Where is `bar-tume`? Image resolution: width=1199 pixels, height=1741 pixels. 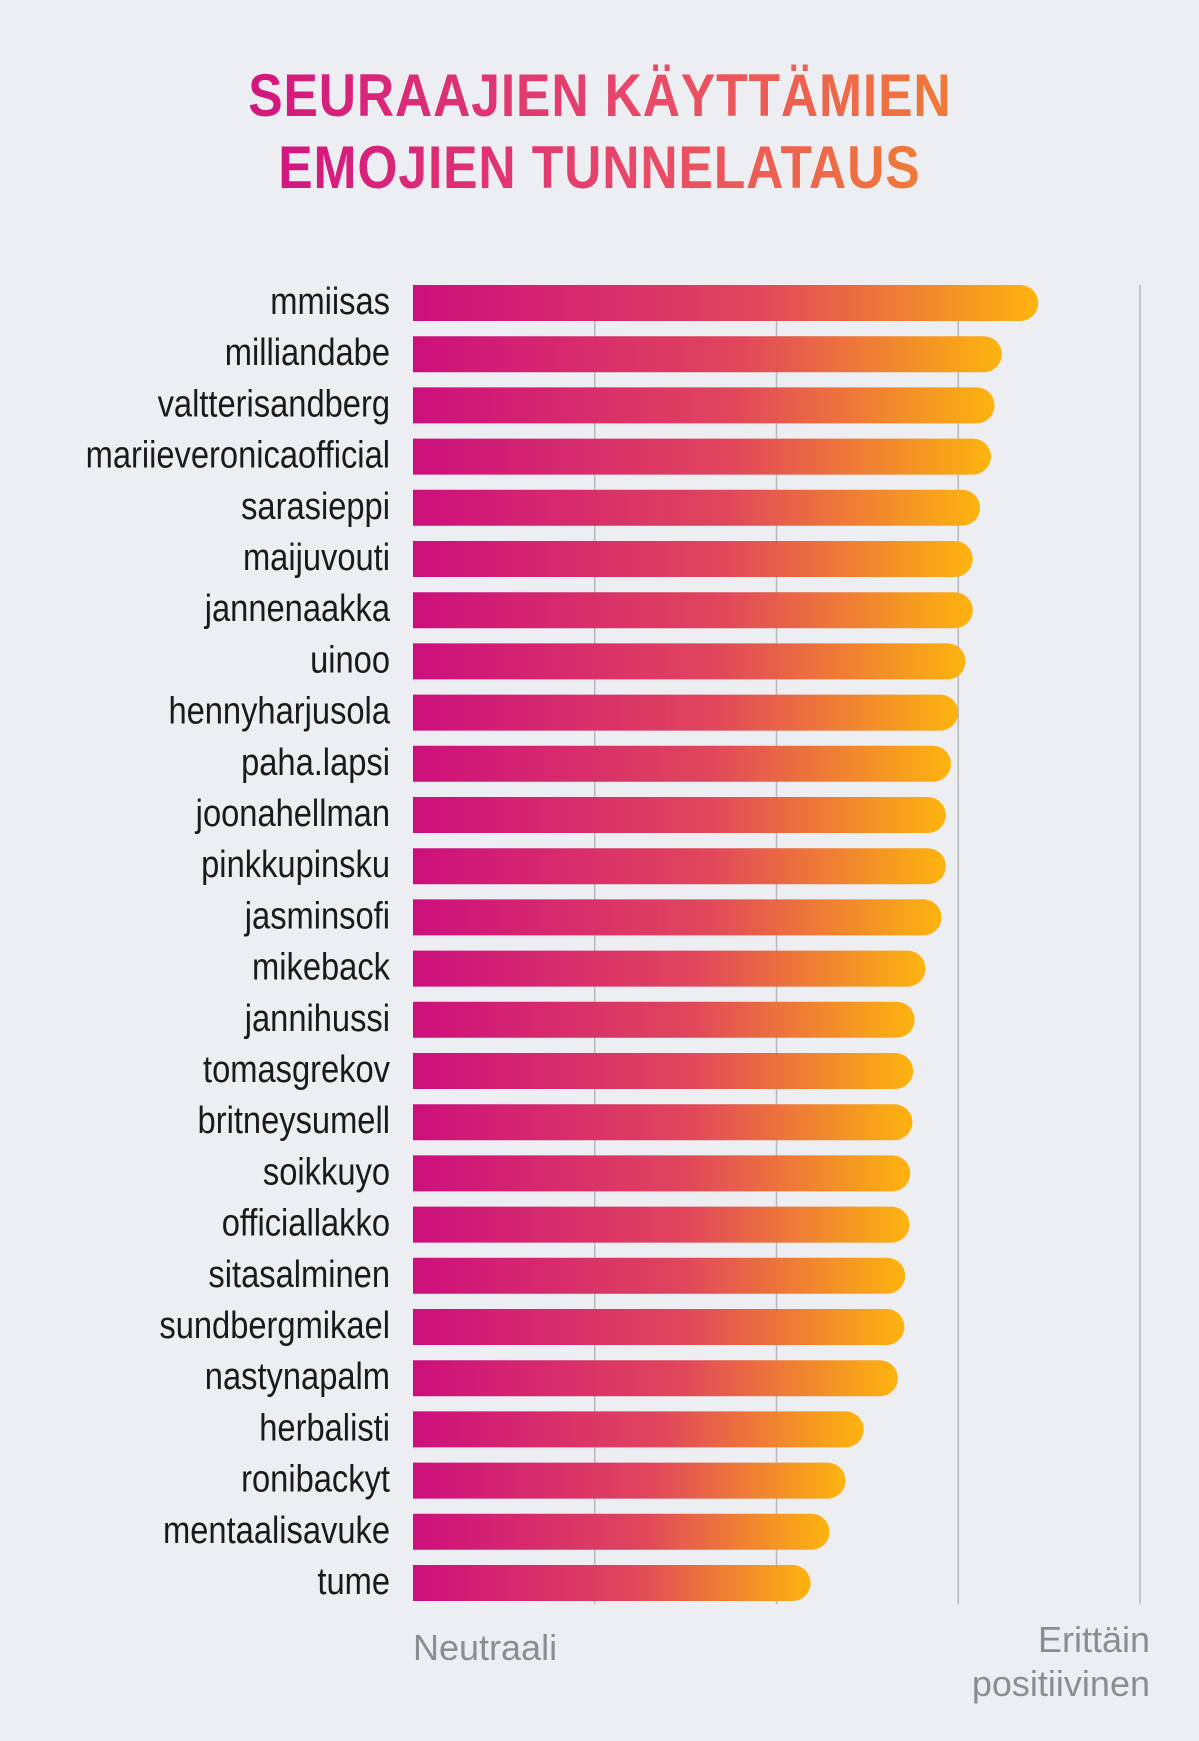 bar-tume is located at coordinates (612, 1583).